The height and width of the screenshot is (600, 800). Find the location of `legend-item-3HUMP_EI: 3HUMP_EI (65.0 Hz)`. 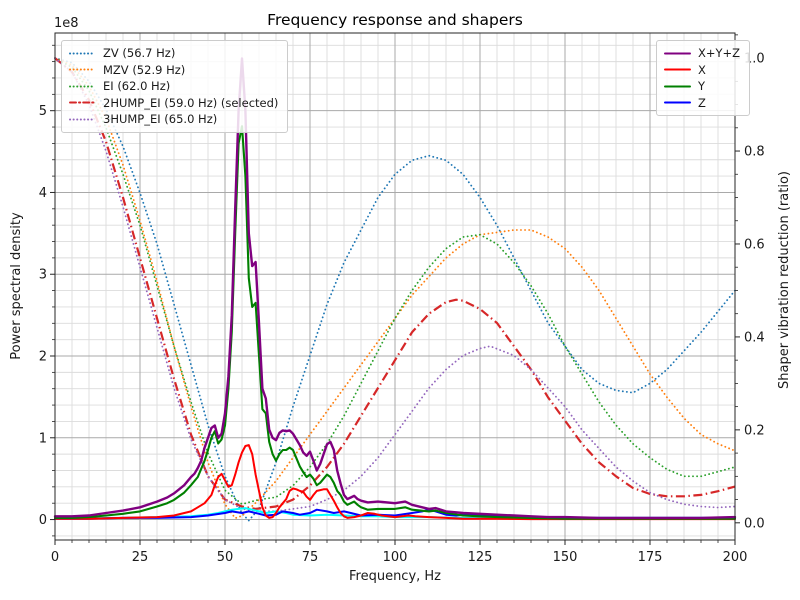

legend-item-3HUMP_EI: 3HUMP_EI (65.0 Hz) is located at coordinates (173, 119).